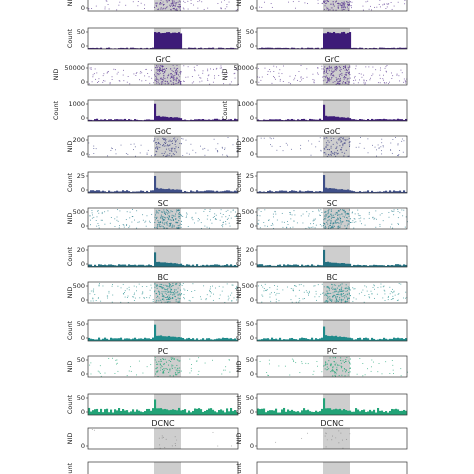 This screenshot has height=474, width=474. What do you see at coordinates (70, 182) in the screenshot?
I see `y-axis-label: Count` at bounding box center [70, 182].